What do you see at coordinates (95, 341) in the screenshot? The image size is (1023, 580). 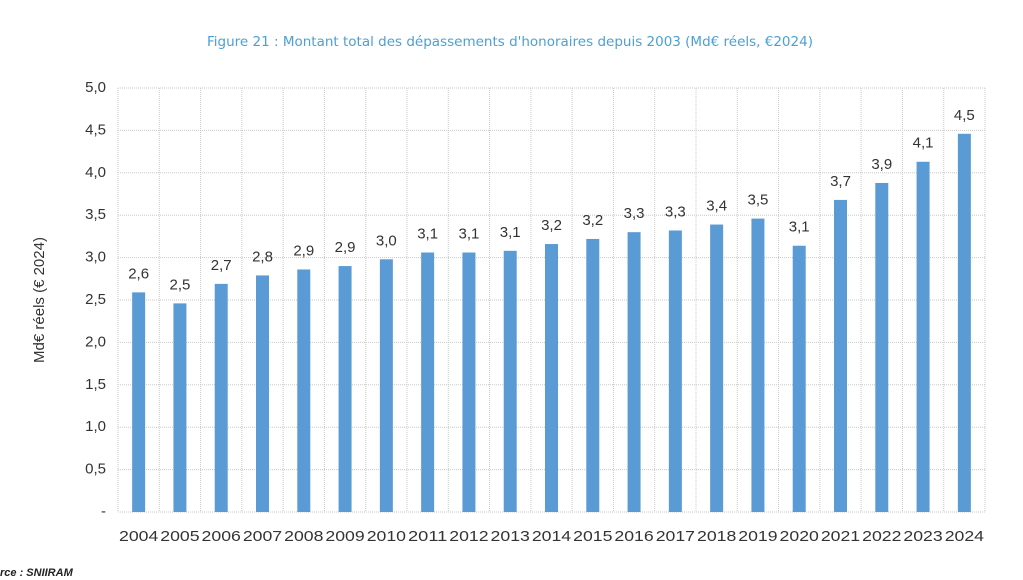 I see `y-tick-label: 2,0` at bounding box center [95, 341].